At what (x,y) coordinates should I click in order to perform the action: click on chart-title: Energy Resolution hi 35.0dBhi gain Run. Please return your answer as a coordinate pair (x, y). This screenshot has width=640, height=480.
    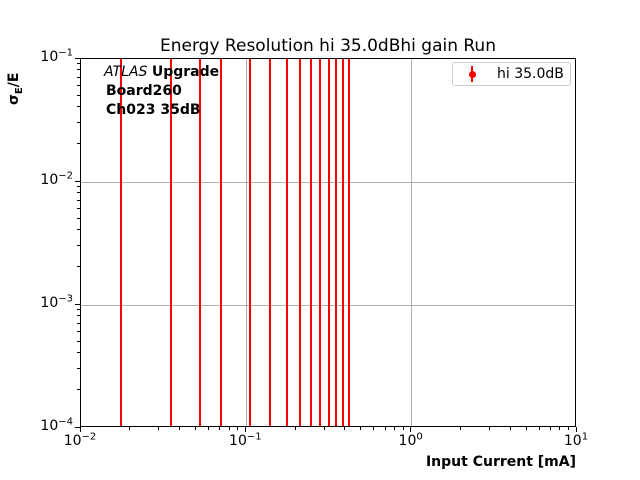
    Looking at the image, I should click on (328, 46).